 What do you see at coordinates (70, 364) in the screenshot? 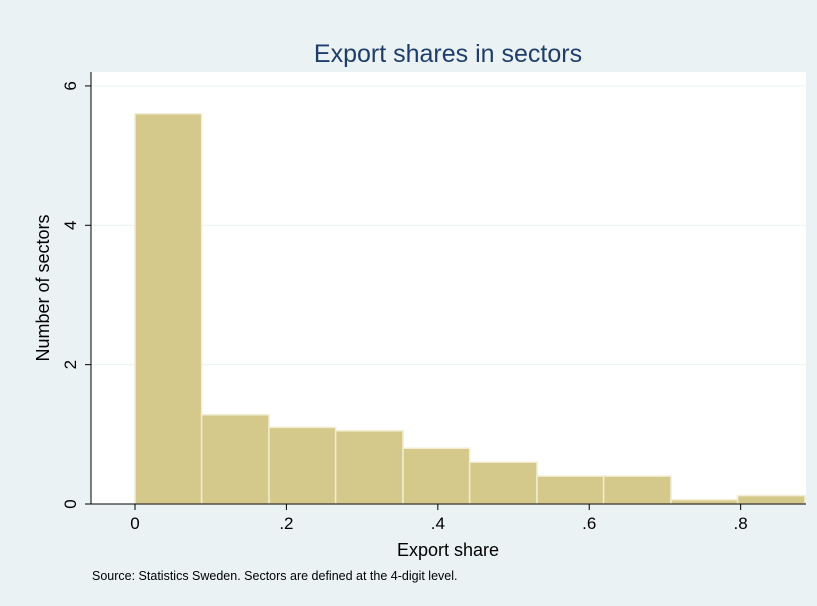
I see `y-tick-label-1: 2` at bounding box center [70, 364].